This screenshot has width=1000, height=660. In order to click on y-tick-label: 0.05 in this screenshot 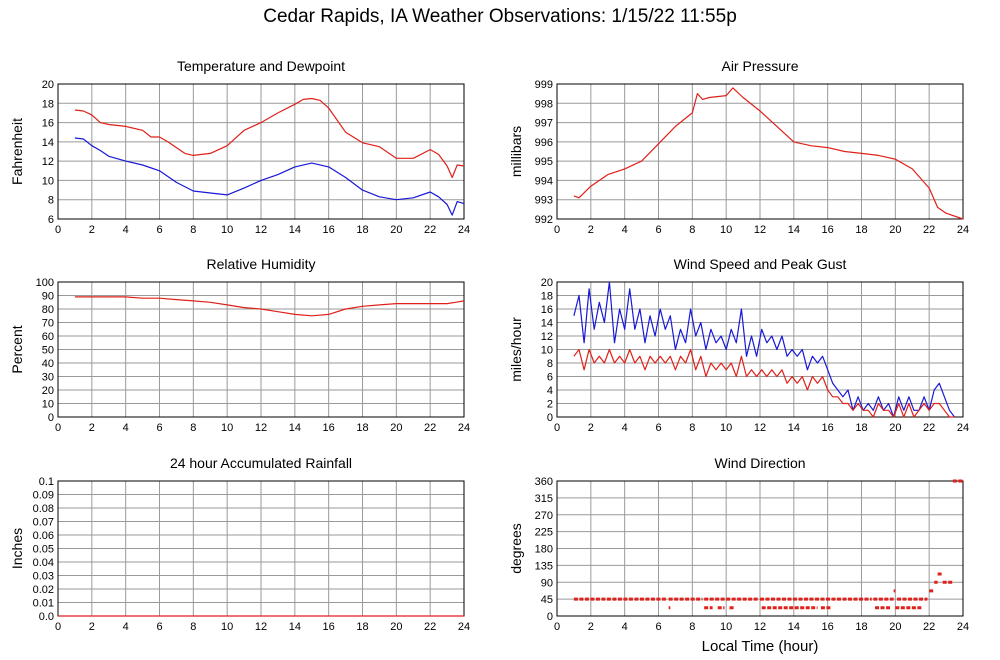, I will do `click(43, 550)`.